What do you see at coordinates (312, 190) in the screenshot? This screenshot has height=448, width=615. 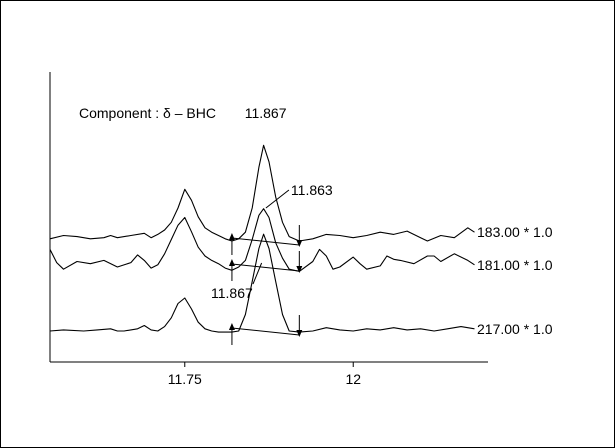 I see `peak-label: 11.863` at bounding box center [312, 190].